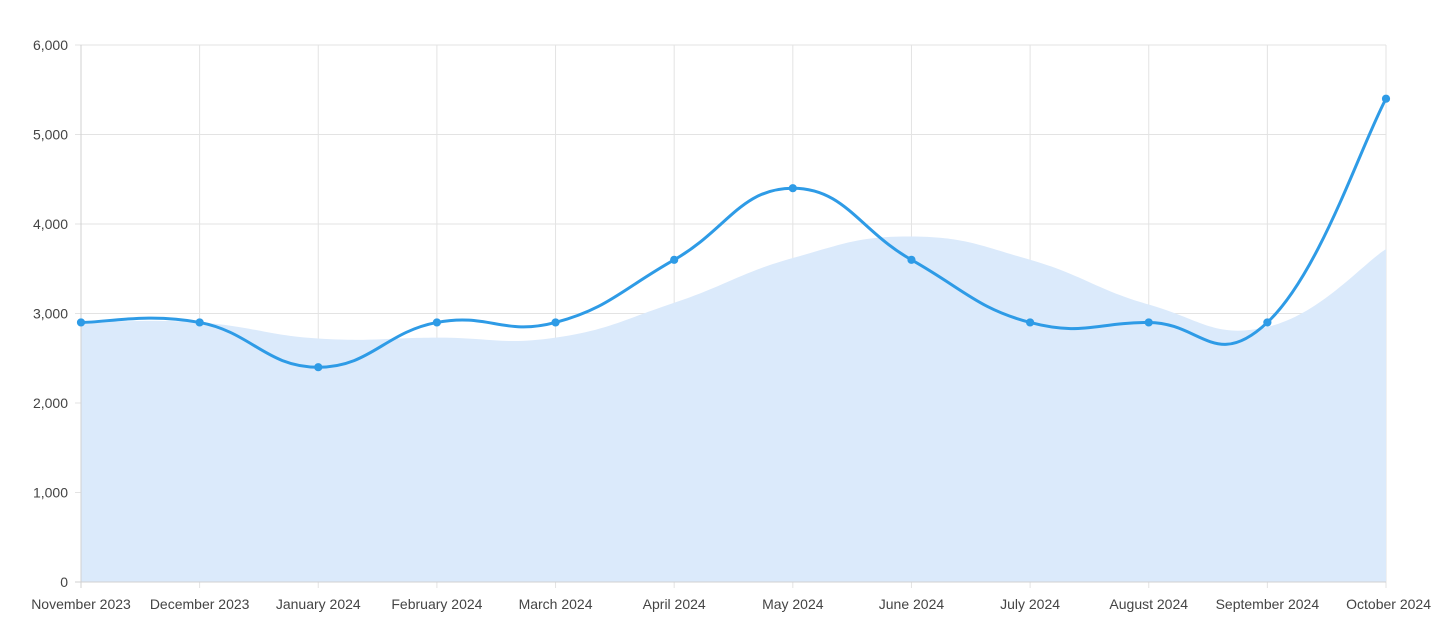 Image resolution: width=1456 pixels, height=633 pixels. What do you see at coordinates (793, 604) in the screenshot?
I see `x-tick-label: May 2024` at bounding box center [793, 604].